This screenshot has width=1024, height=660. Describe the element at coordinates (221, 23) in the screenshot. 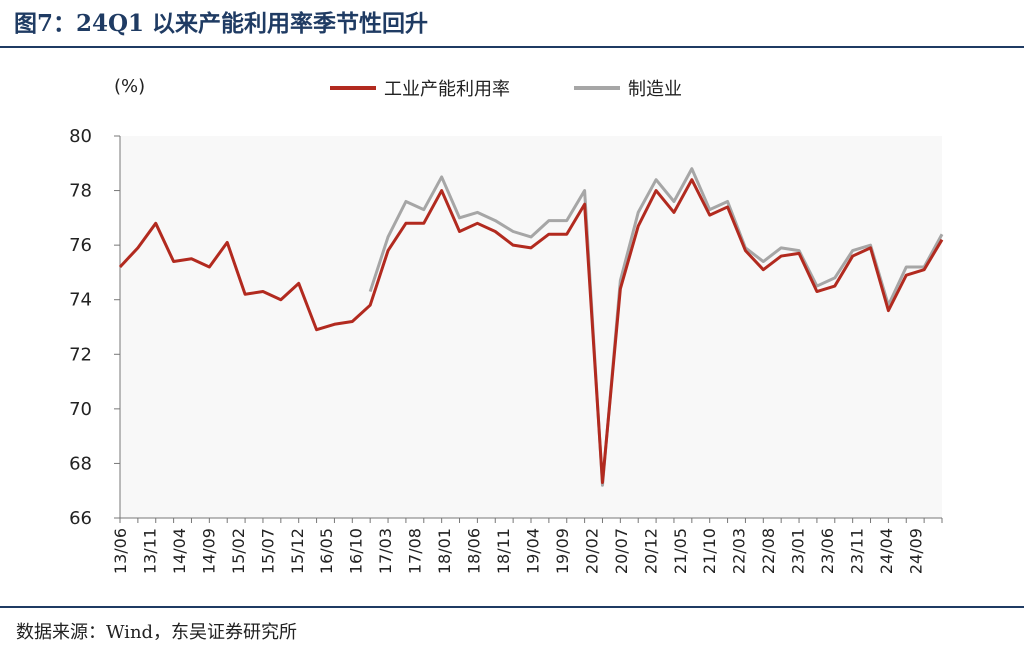

I see `figure-title: 图7：24Q1 以来产能利用率季节性回升` at that location.